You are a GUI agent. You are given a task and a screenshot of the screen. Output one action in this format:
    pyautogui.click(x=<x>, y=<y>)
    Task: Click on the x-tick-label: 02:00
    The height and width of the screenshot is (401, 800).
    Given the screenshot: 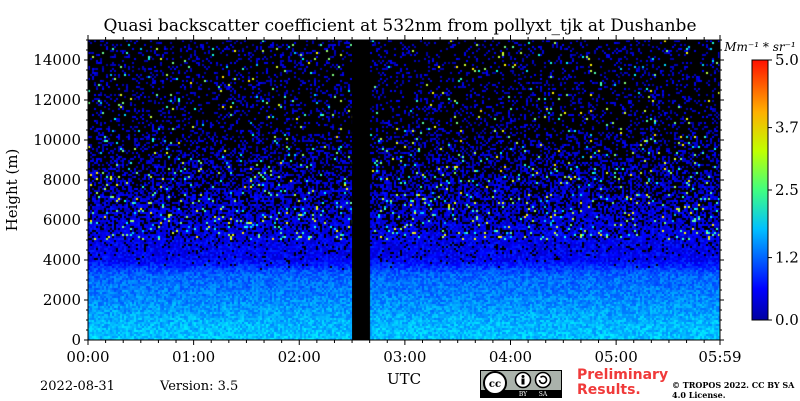 What is the action you would take?
    pyautogui.click(x=299, y=357)
    